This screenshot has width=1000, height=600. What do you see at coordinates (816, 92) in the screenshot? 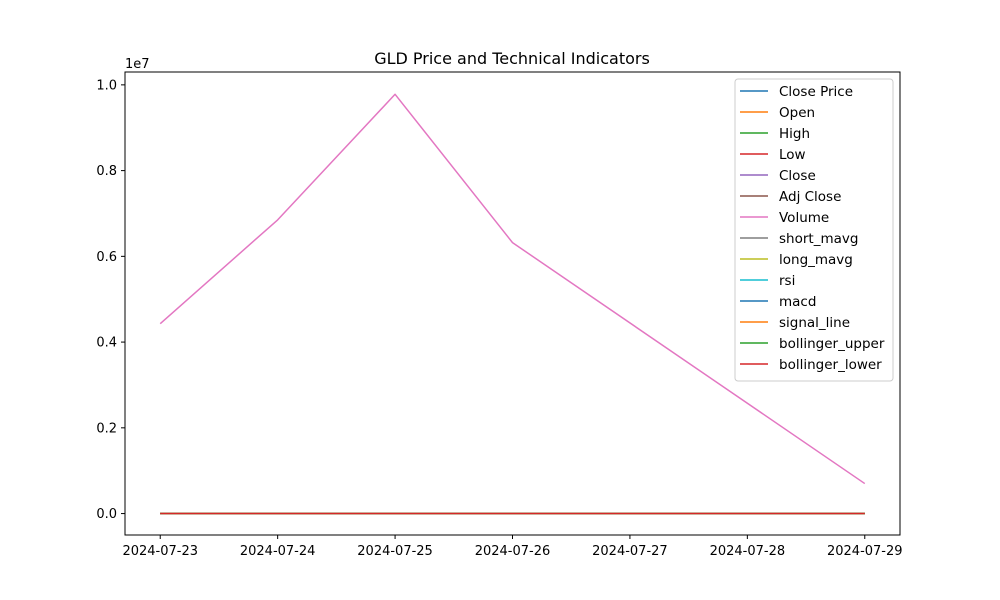
I see `legend-label: Close Price` at bounding box center [816, 92].